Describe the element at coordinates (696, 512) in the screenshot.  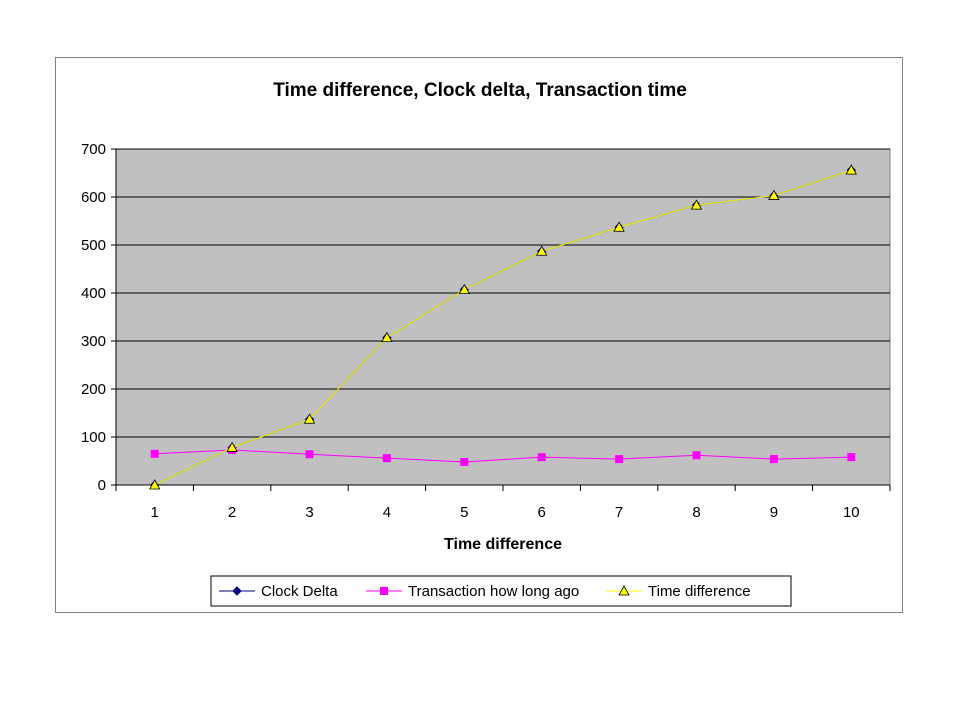
I see `x-tick-label: 8` at that location.